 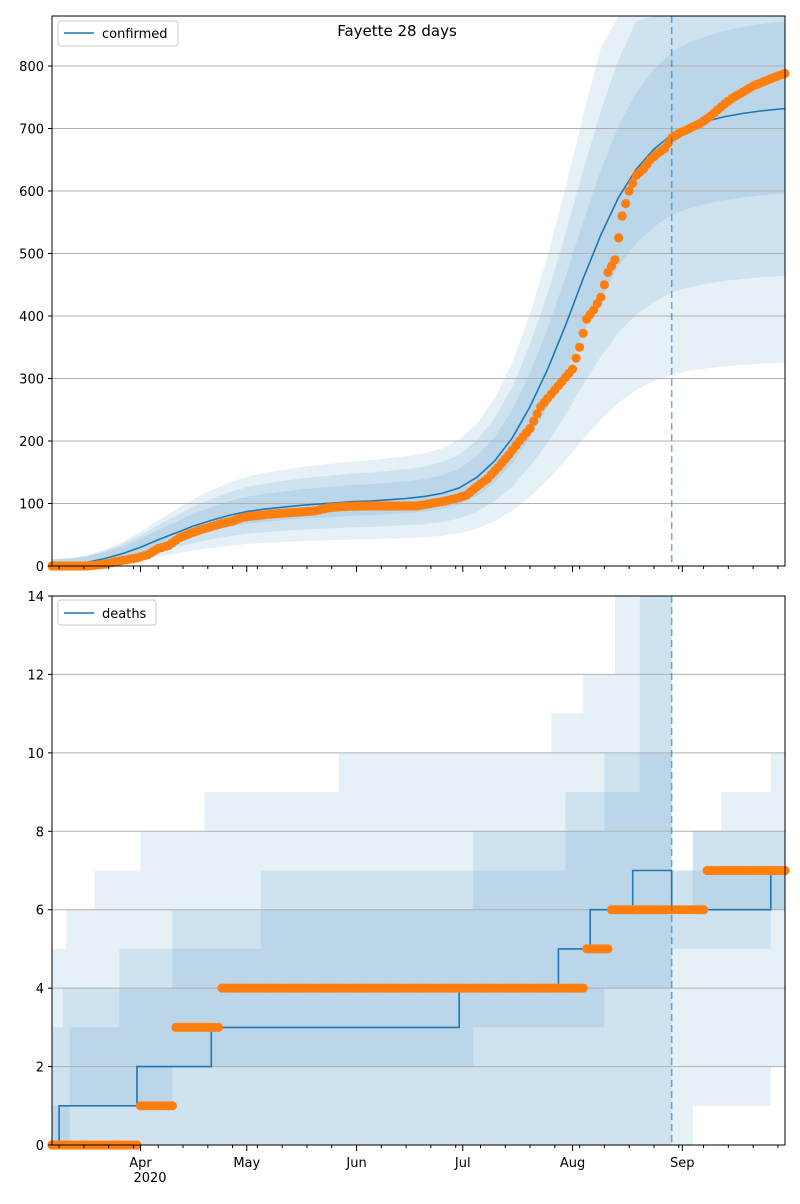 I want to click on y-tick-label: 8, so click(x=40, y=832).